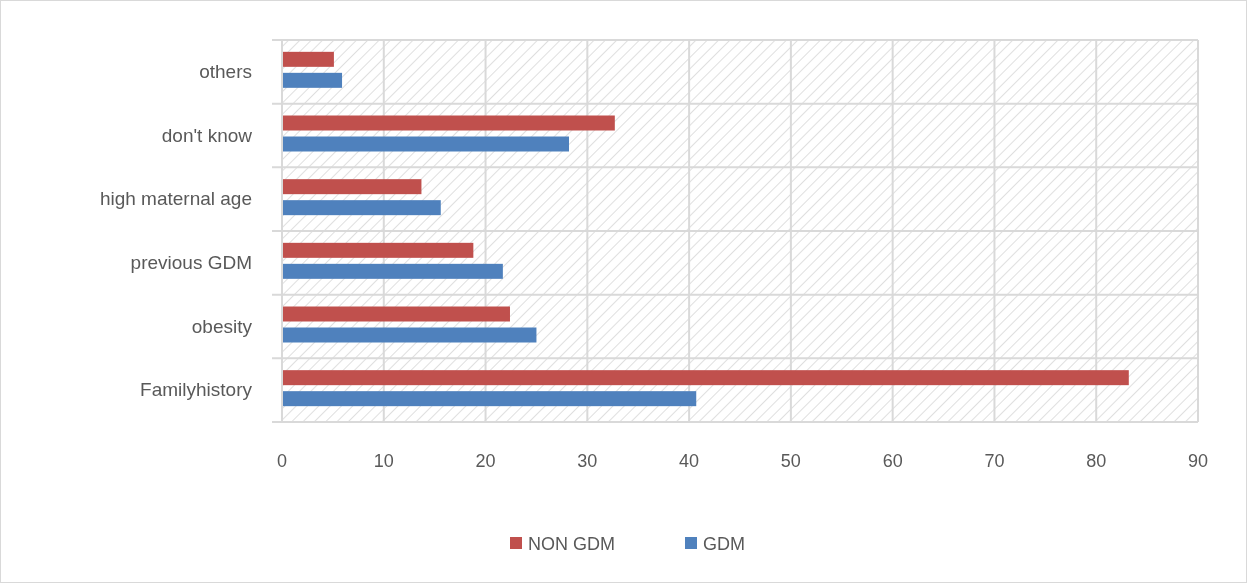 The image size is (1247, 583). What do you see at coordinates (225, 71) in the screenshot?
I see `y-tick-label: others` at bounding box center [225, 71].